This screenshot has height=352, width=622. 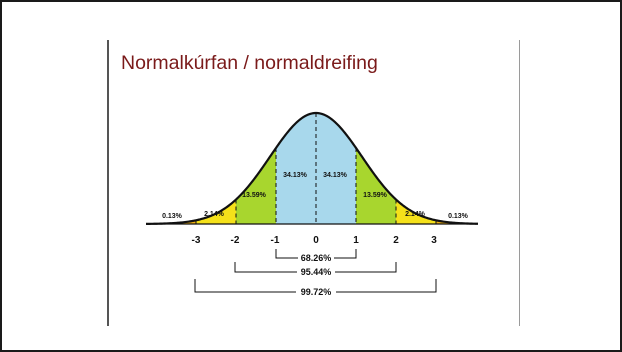 What do you see at coordinates (316, 292) in the screenshot?
I see `bracket-99-label: 99.72%` at bounding box center [316, 292].